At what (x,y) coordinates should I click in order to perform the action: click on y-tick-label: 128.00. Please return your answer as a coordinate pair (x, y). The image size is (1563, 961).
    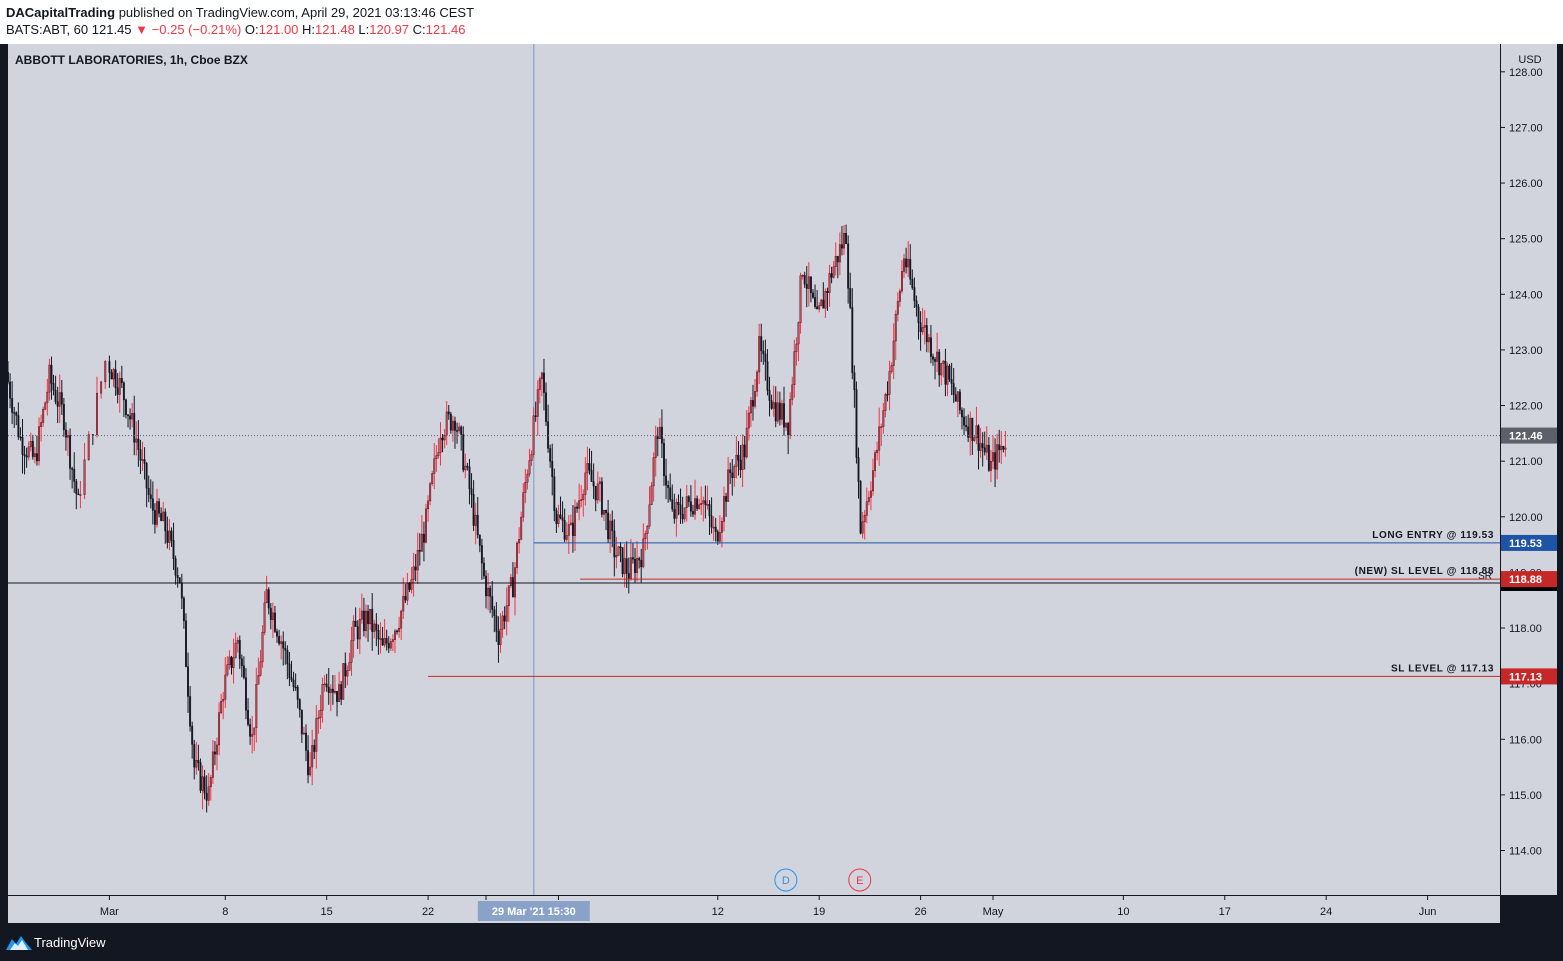
    Looking at the image, I should click on (1526, 73).